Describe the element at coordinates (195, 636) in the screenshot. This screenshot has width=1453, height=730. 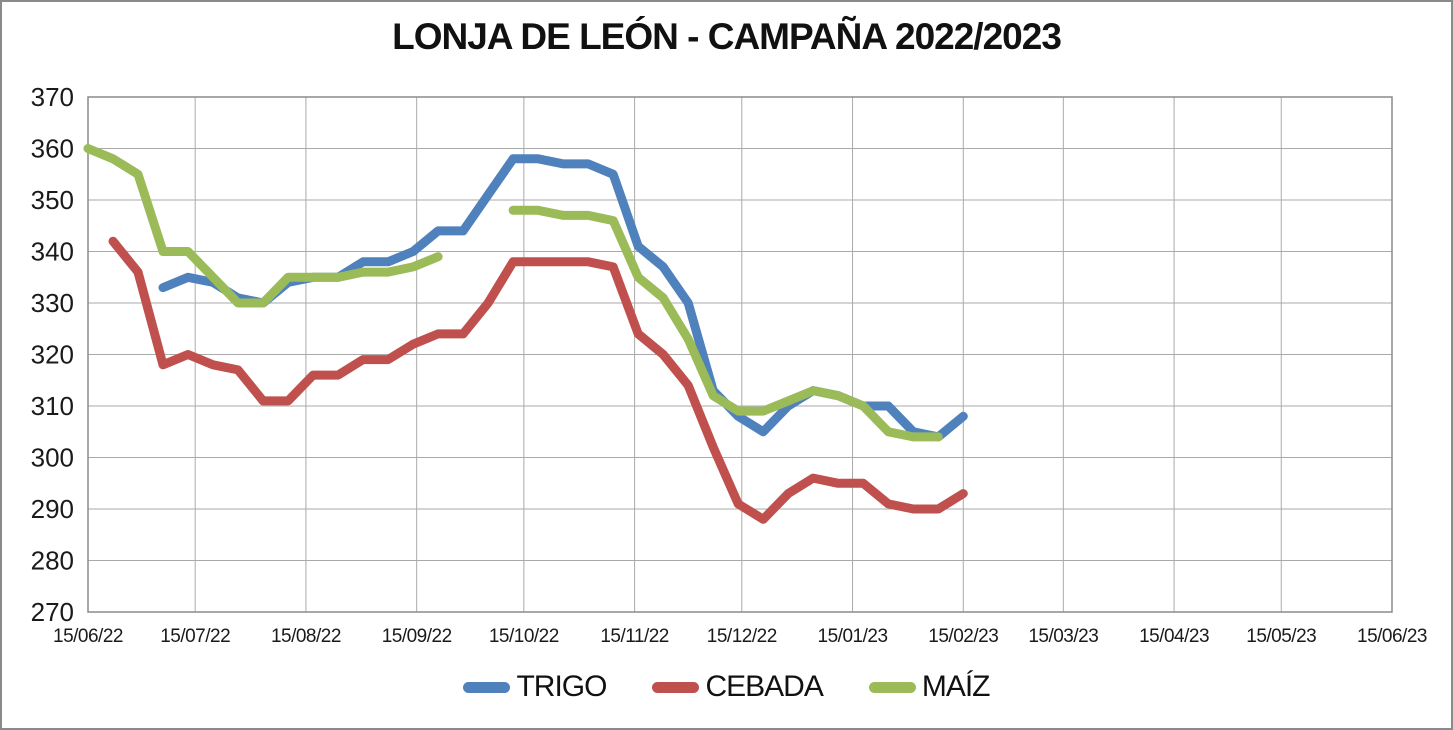
I see `x-axis-tick-label: 15/07/22` at that location.